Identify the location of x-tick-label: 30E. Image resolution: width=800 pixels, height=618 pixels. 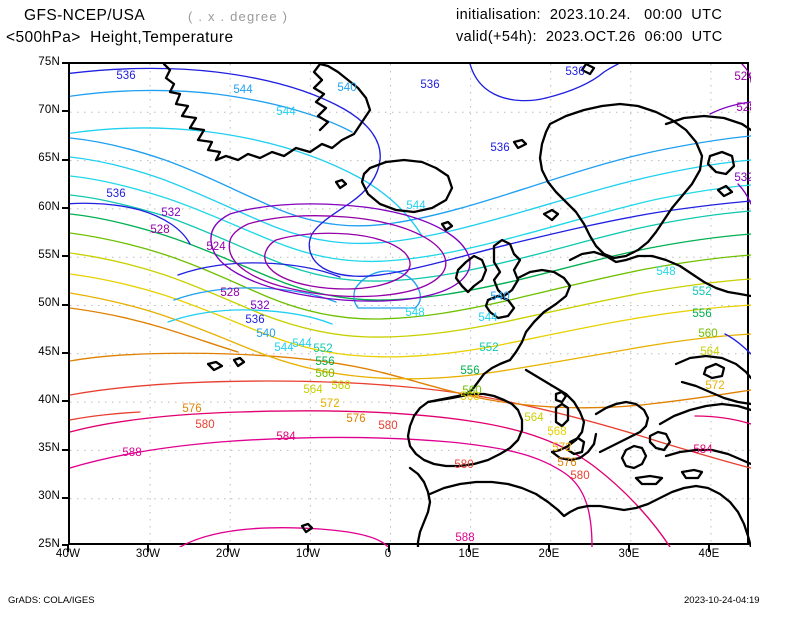
(629, 554).